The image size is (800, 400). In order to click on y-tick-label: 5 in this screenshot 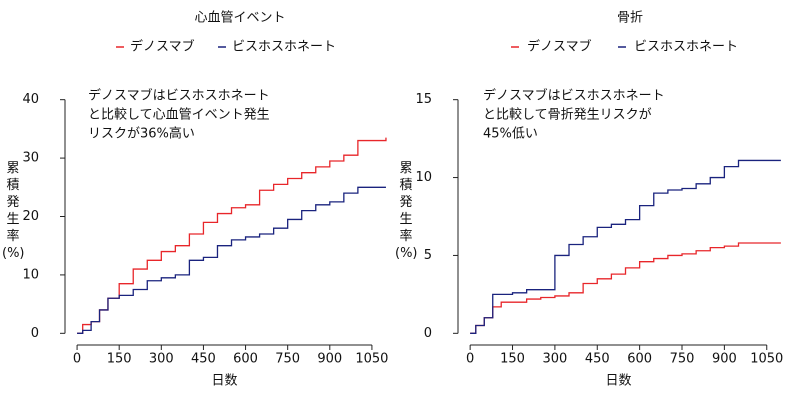, I will do `click(428, 255)`.